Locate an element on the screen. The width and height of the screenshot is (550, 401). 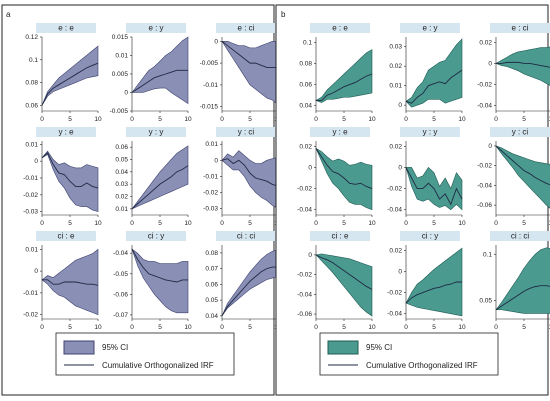
y-tick-label: 0.05 is located at coordinates (121, 160).